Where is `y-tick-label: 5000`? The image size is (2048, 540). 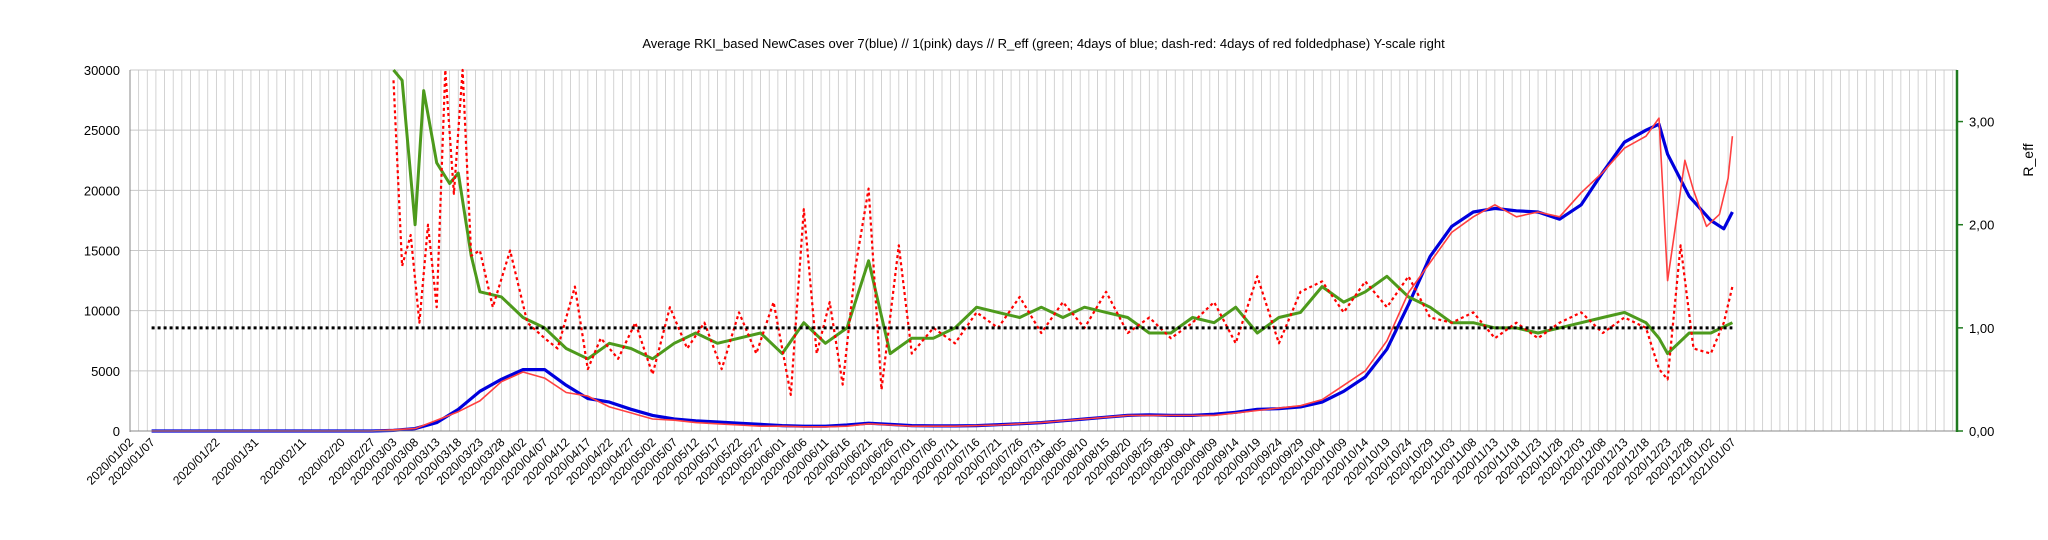
y-tick-label: 5000 is located at coordinates (105, 371).